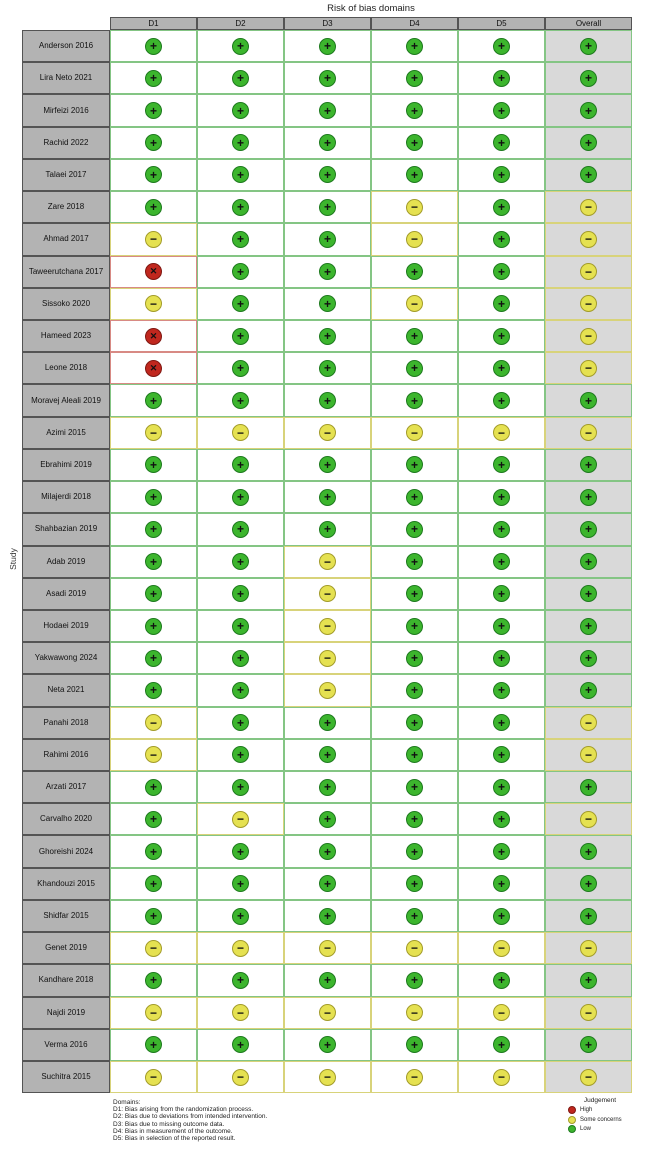  What do you see at coordinates (66, 948) in the screenshot?
I see `study-label: Genet 2019` at bounding box center [66, 948].